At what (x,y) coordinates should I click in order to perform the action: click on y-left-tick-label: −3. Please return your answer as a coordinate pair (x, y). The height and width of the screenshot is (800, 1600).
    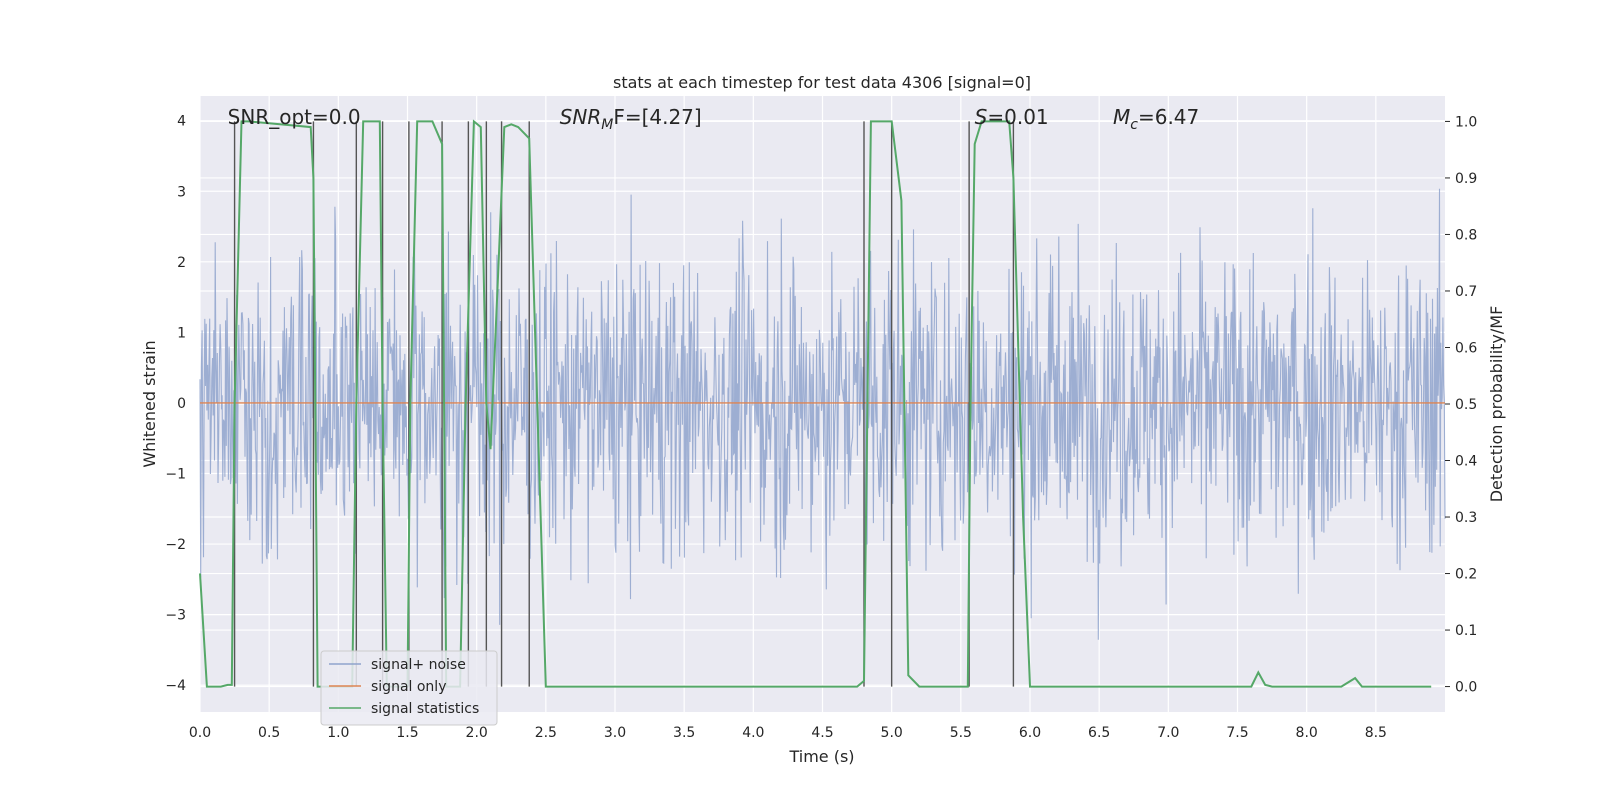
    Looking at the image, I should click on (175, 616).